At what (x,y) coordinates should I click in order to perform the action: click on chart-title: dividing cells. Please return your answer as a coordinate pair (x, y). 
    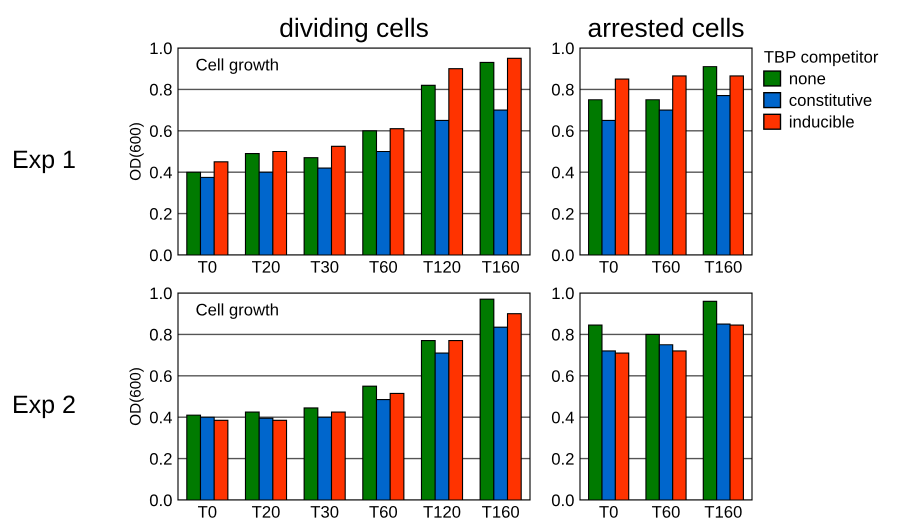
    Looking at the image, I should click on (354, 30).